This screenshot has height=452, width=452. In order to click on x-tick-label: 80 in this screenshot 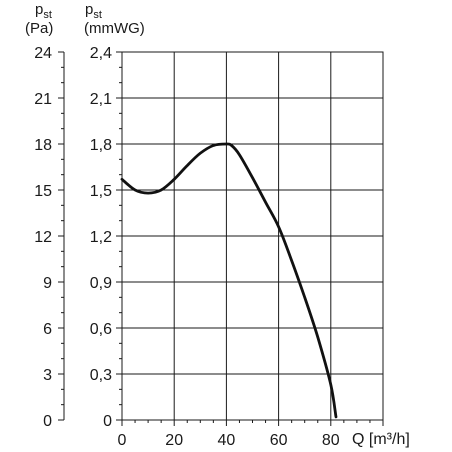, I will do `click(331, 440)`.